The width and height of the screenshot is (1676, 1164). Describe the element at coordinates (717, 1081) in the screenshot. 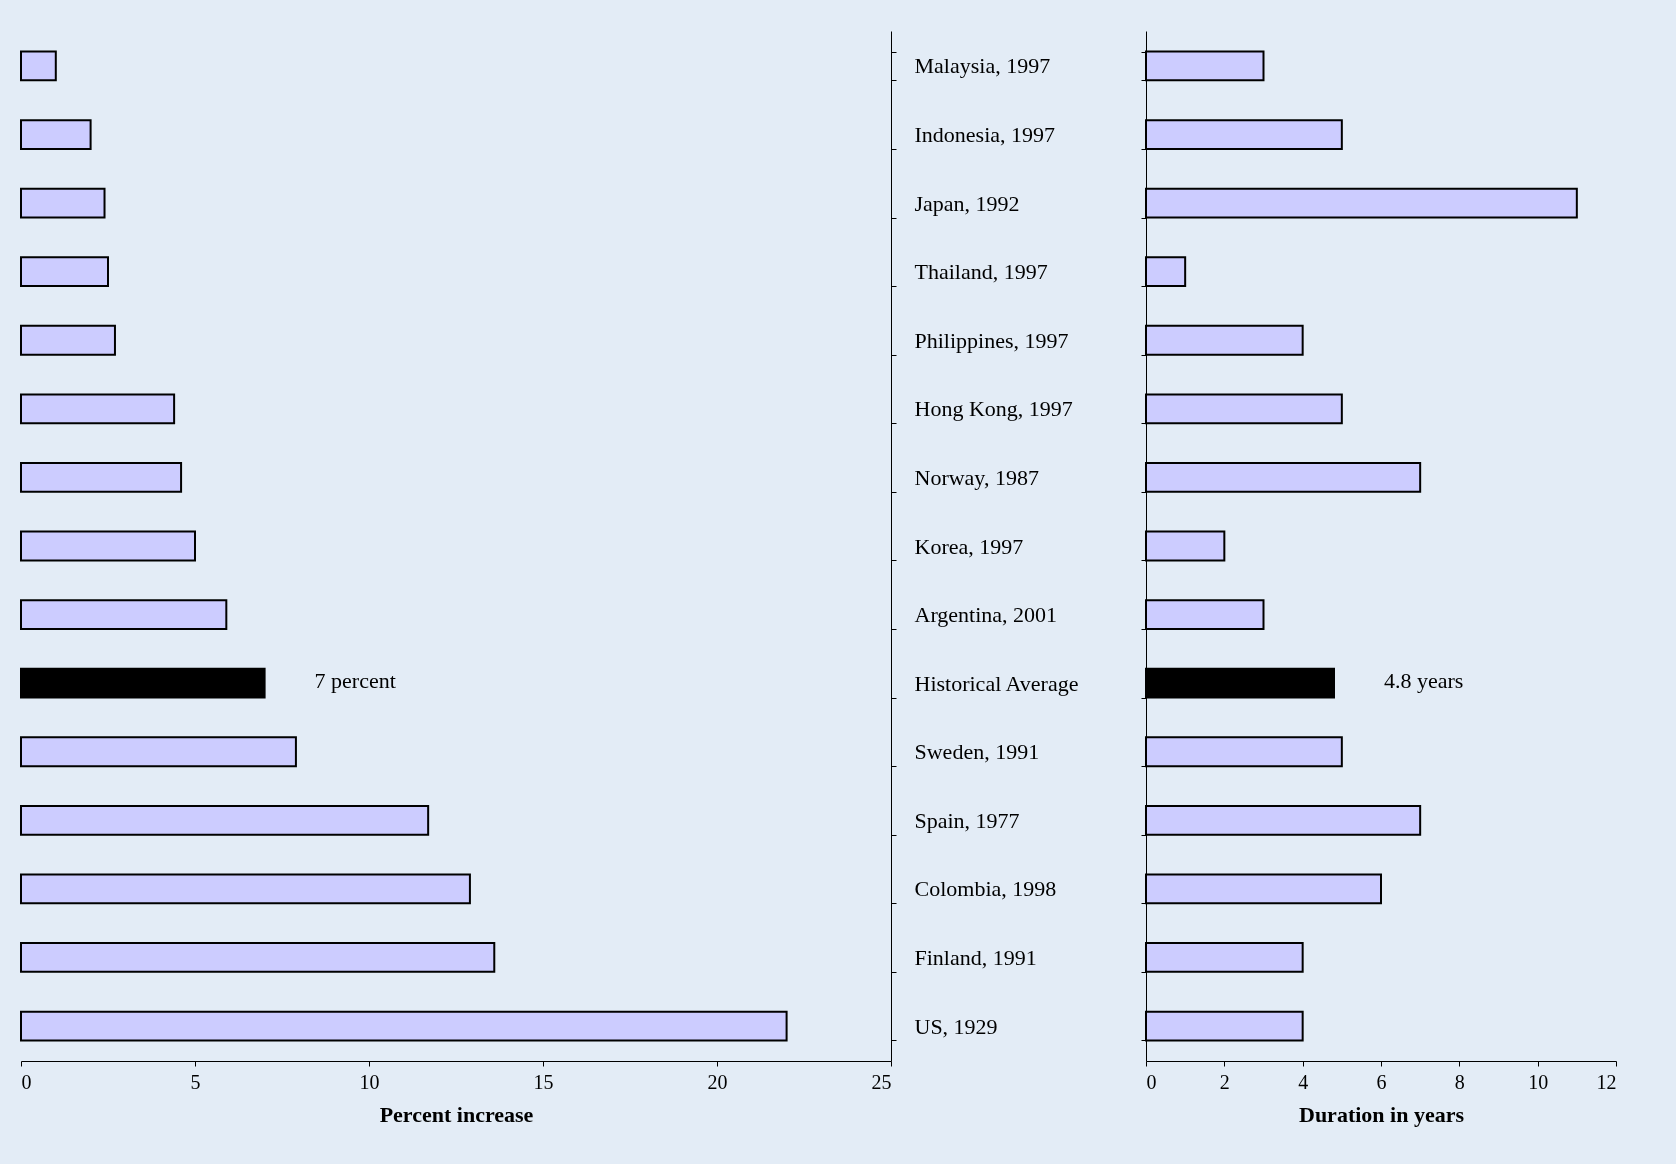

I see `x-tick-label: 20` at that location.